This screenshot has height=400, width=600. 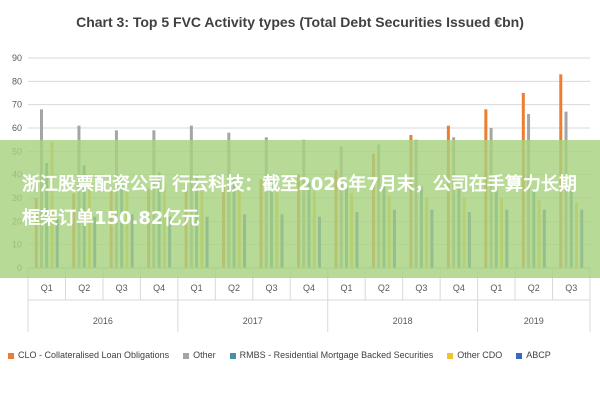 What do you see at coordinates (17, 105) in the screenshot?
I see `y-tick-label: 70` at bounding box center [17, 105].